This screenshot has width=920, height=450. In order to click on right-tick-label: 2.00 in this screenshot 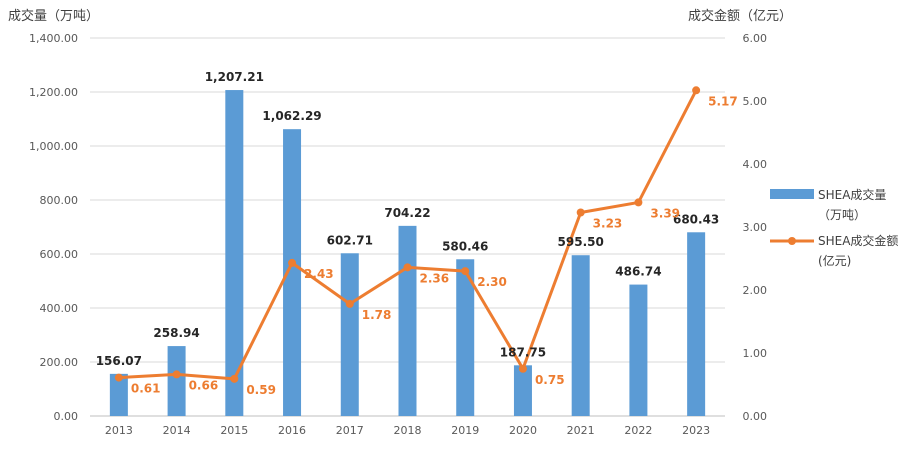, I will do `click(755, 290)`.